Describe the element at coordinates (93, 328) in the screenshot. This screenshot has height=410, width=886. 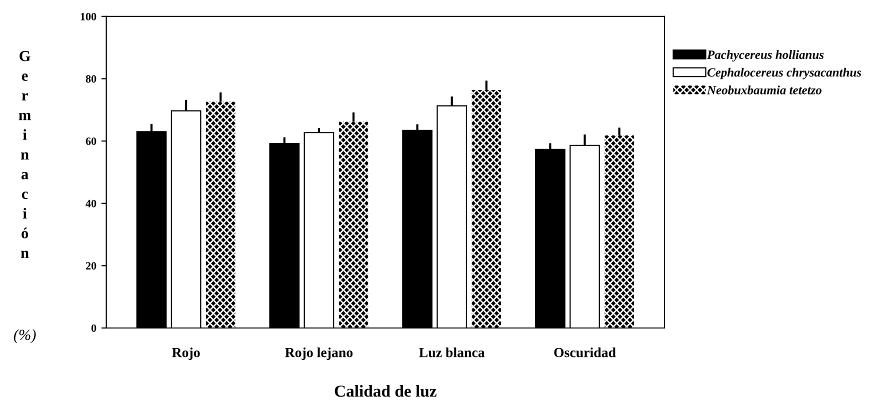
I see `y-tick-label: 0` at that location.